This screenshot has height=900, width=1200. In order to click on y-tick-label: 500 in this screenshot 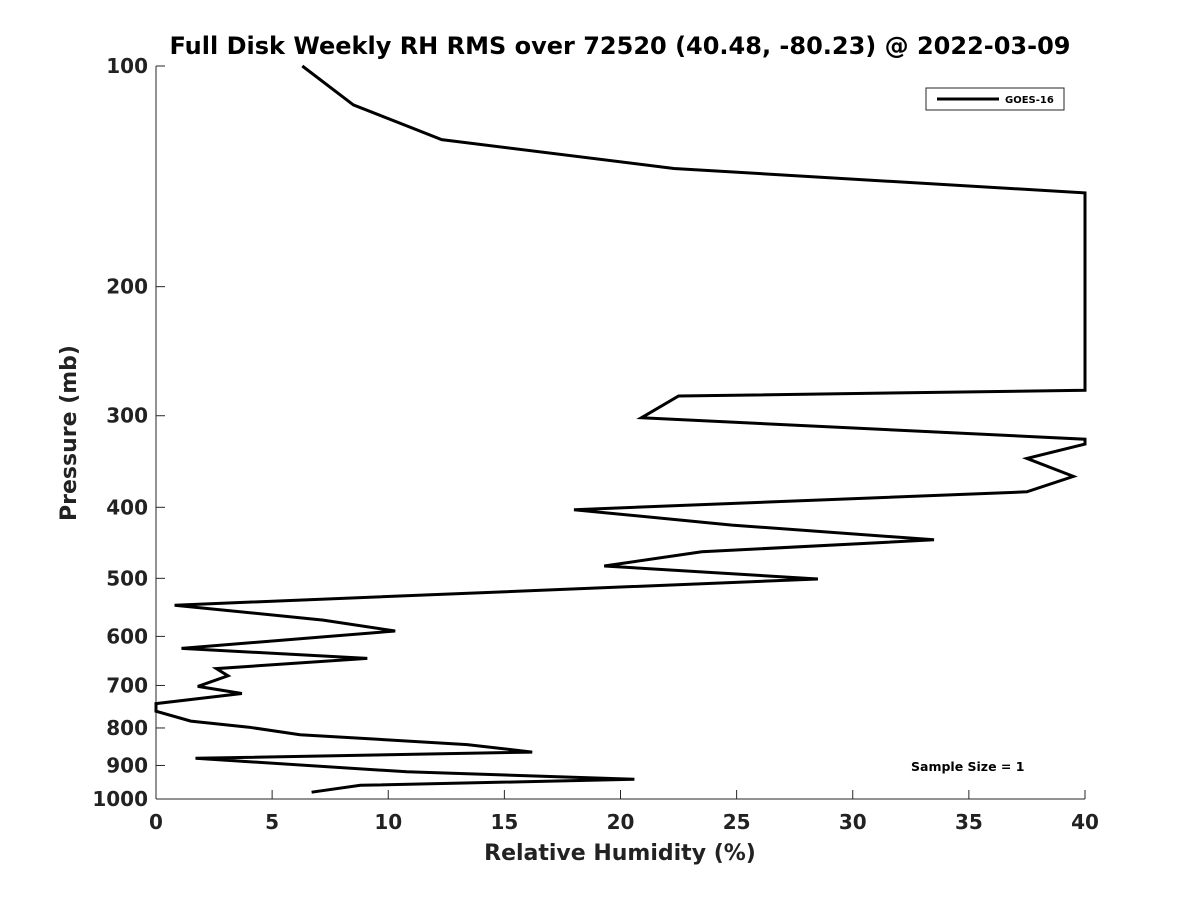, I will do `click(127, 578)`.